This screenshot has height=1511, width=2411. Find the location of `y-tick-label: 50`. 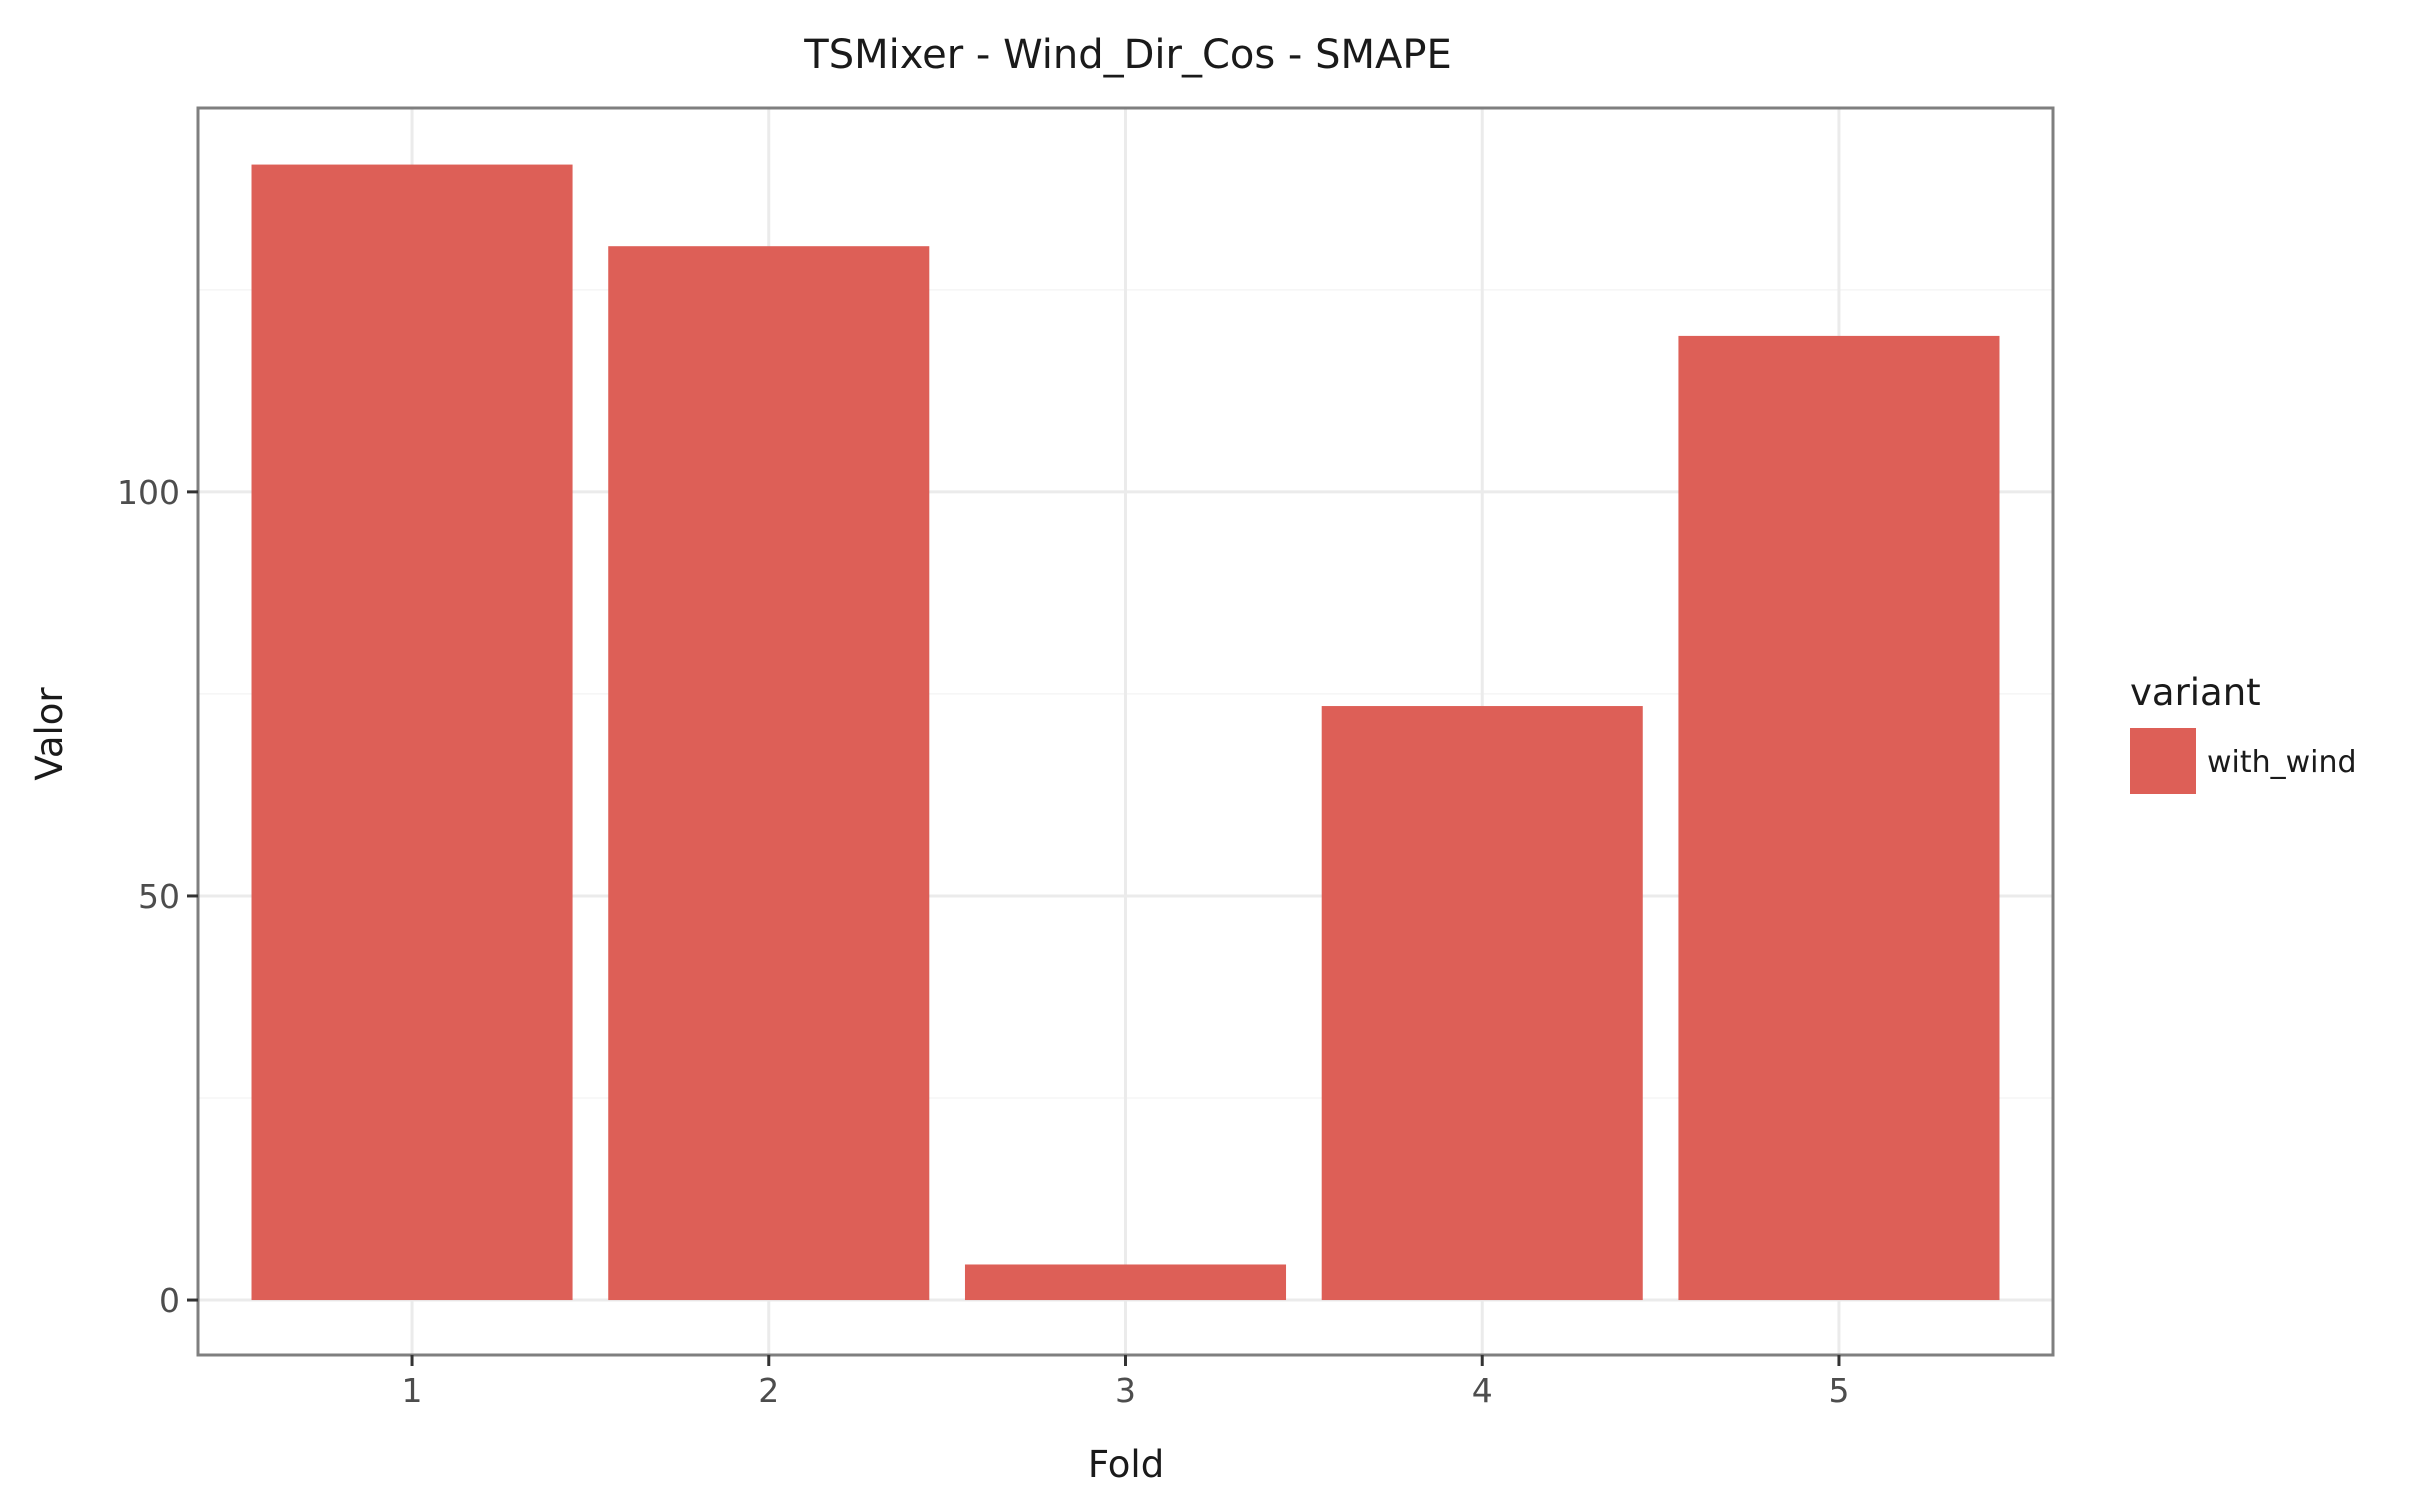

y-tick-label: 50 is located at coordinates (159, 896).